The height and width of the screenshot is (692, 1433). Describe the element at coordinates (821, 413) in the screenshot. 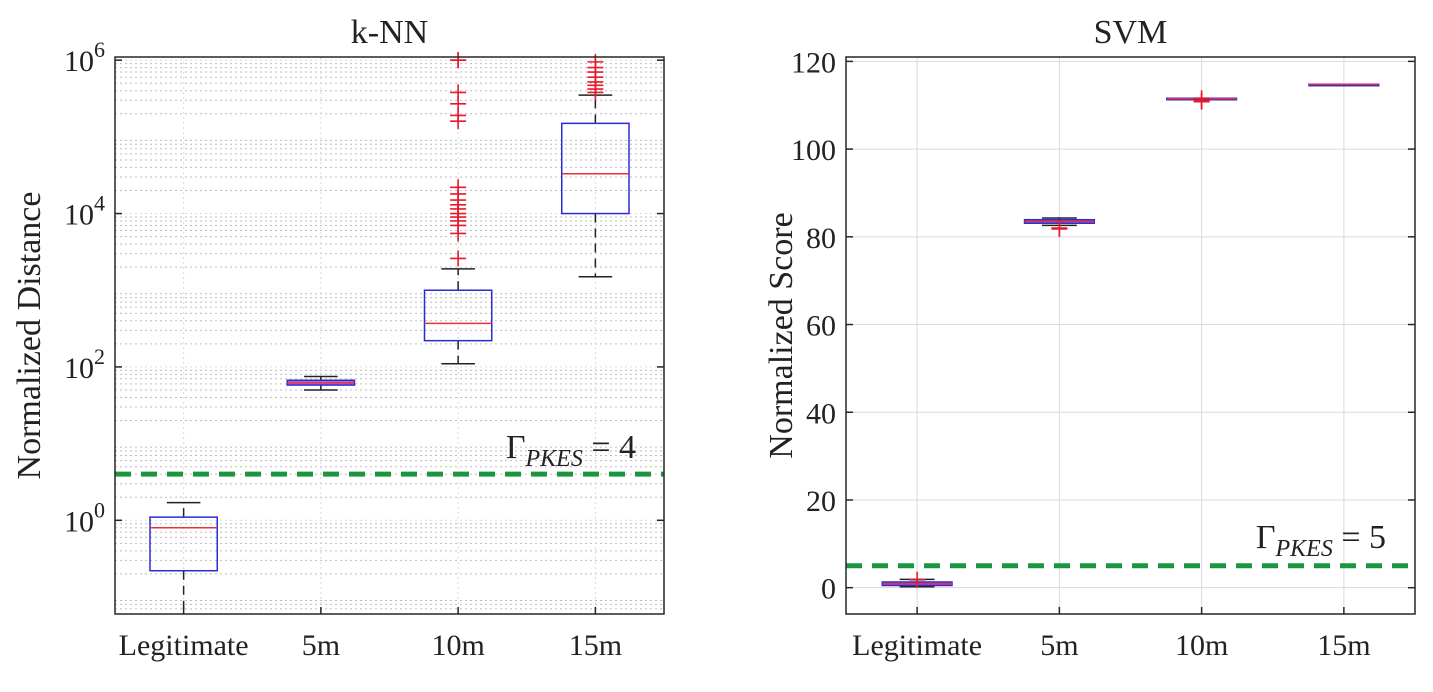

I see `y-tick-label: 40` at that location.